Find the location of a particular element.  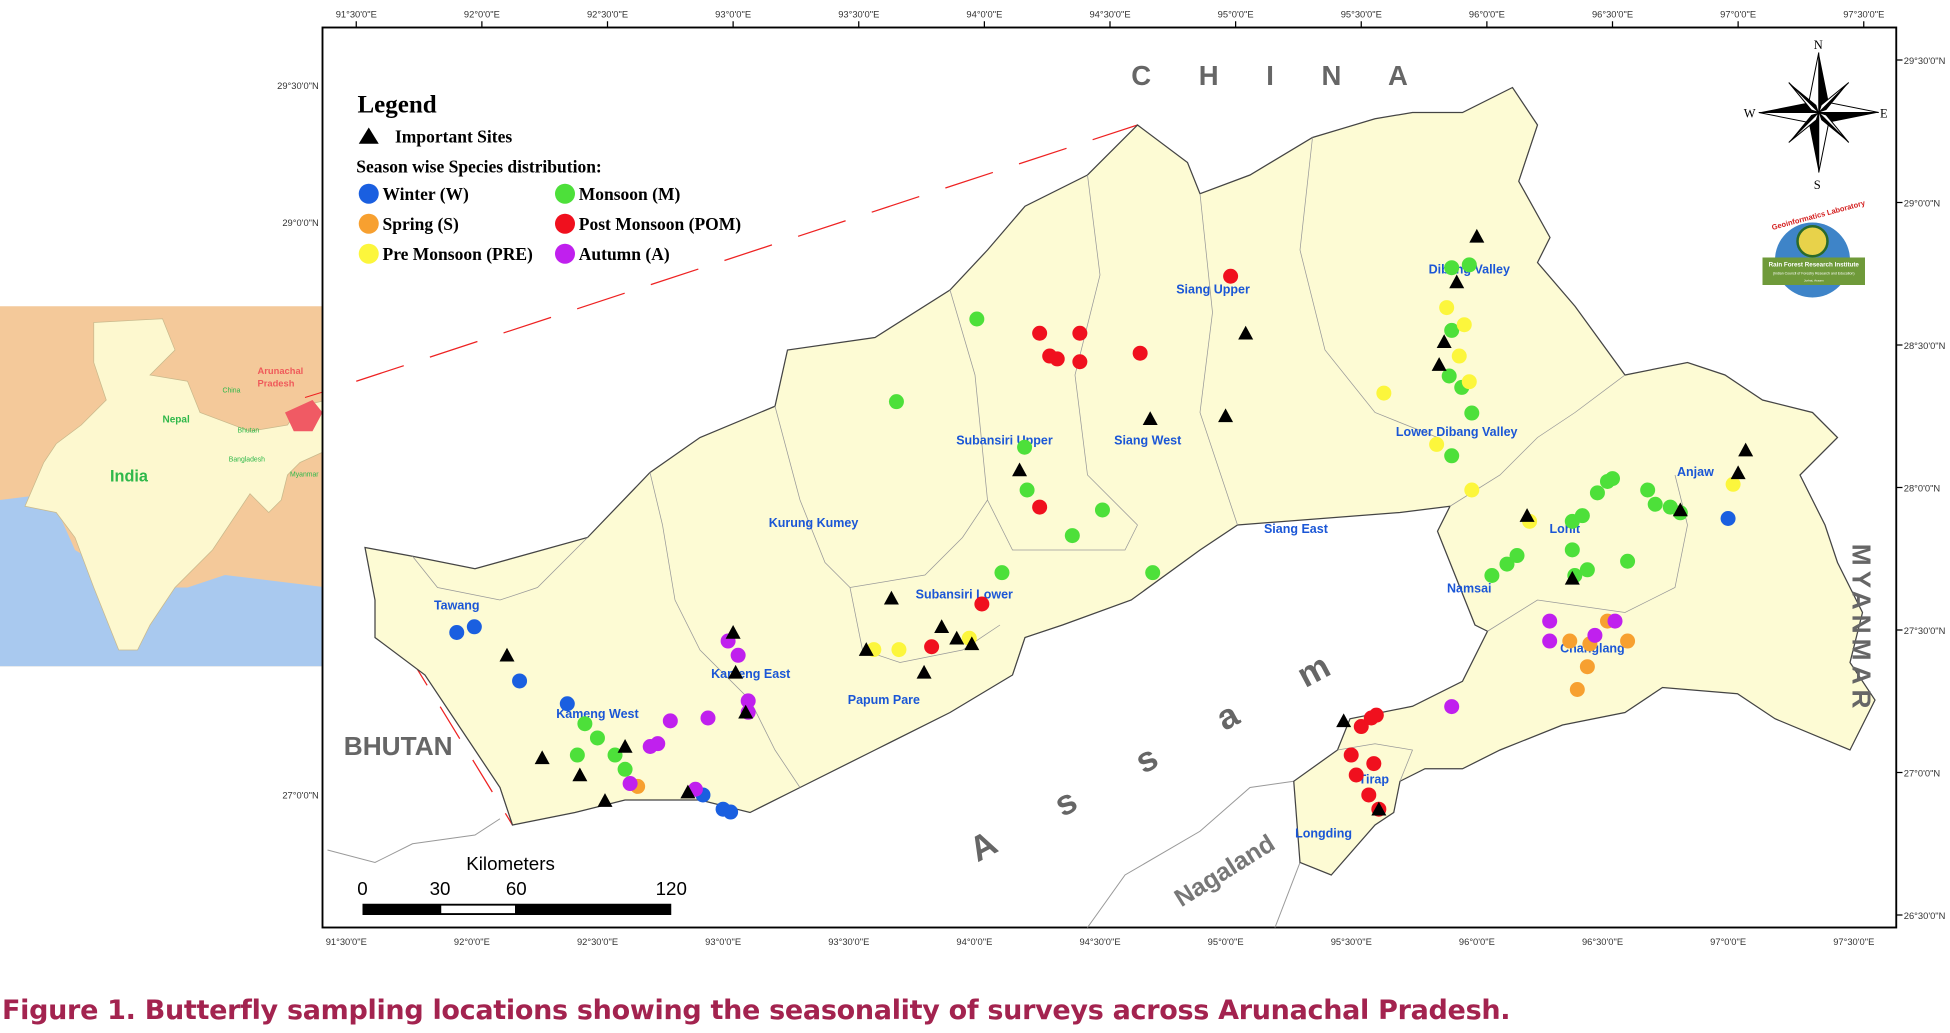

scale-label: 30 is located at coordinates (440, 888).